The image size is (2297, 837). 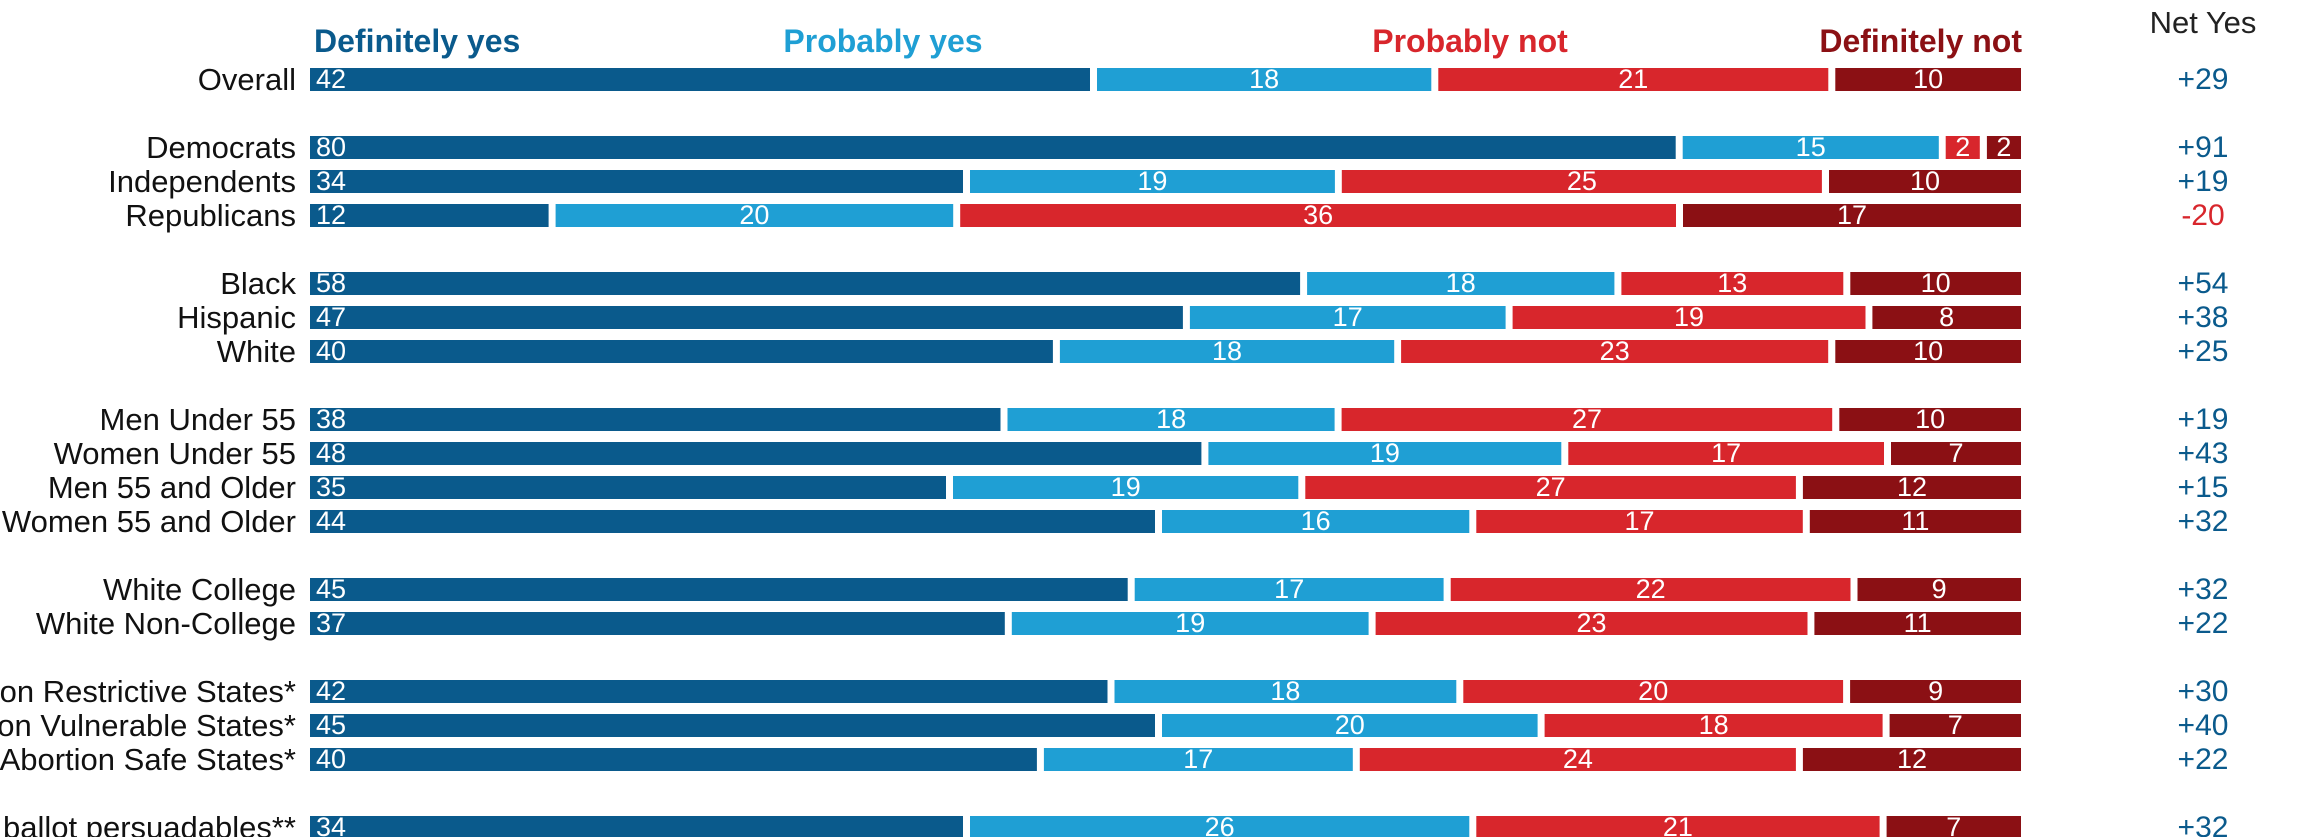 I want to click on bar-abortion-safe-states-probably-yes, so click(x=1198, y=759).